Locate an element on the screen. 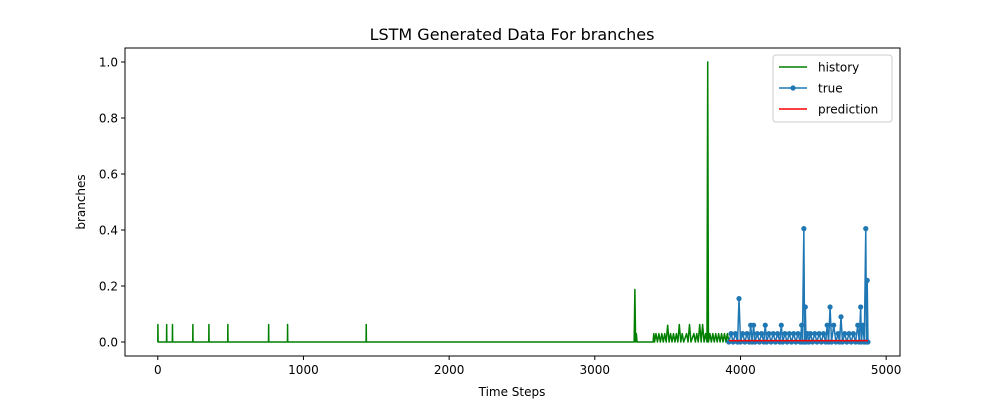  legend-label-true: true is located at coordinates (830, 89).